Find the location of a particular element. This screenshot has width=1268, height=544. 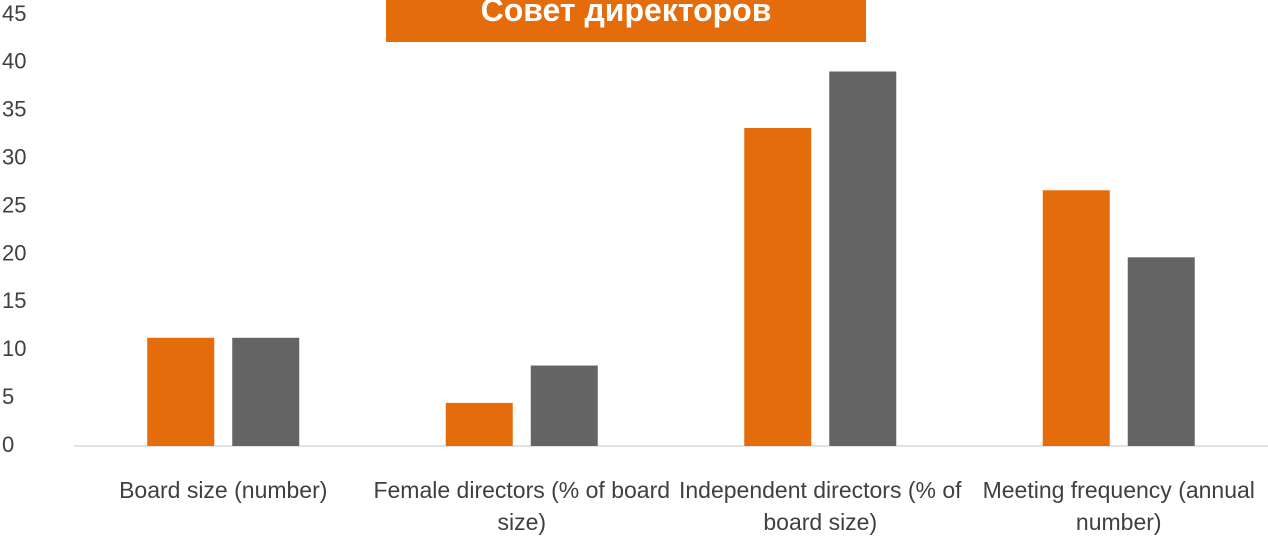

y-tick-label: 0 is located at coordinates (8, 444).